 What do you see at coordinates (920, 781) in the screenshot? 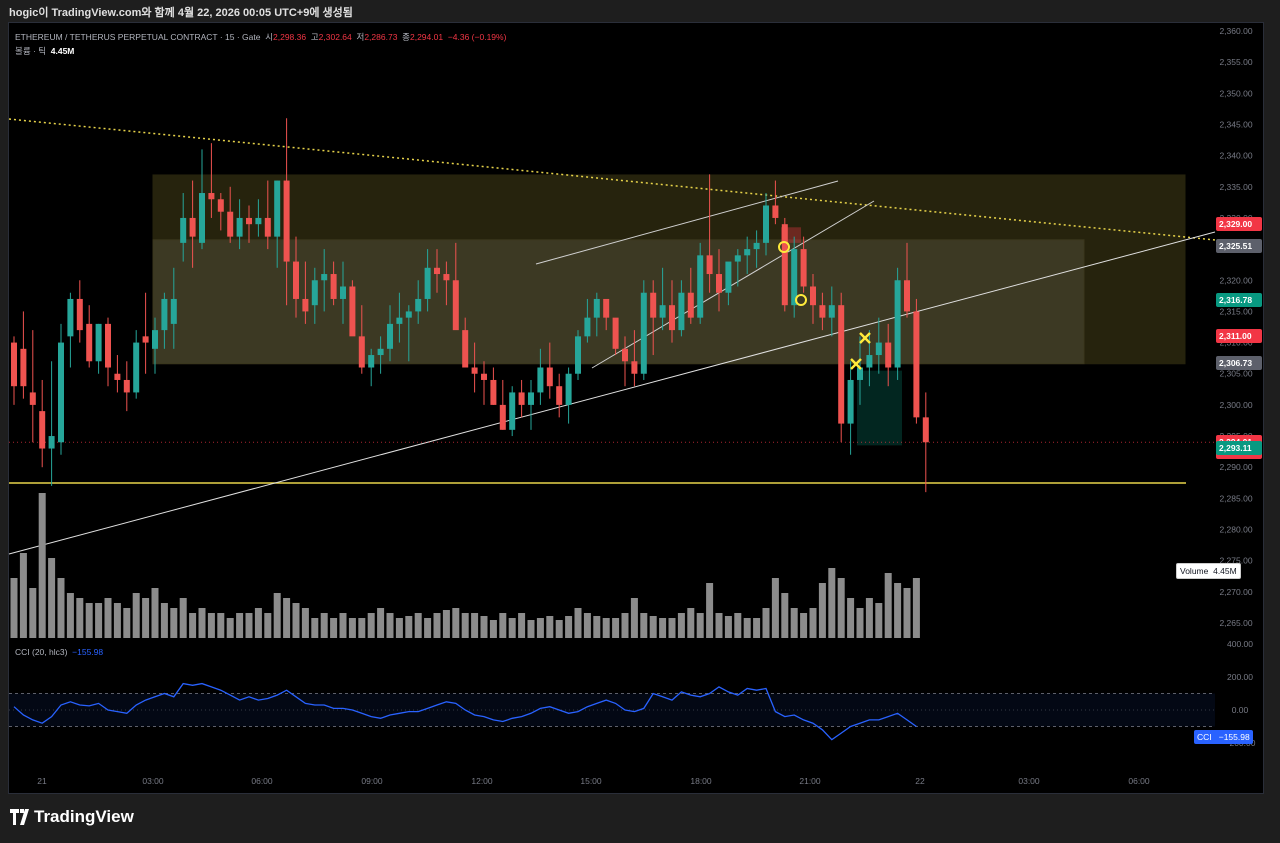
I see `time-tick-label: 22` at bounding box center [920, 781].